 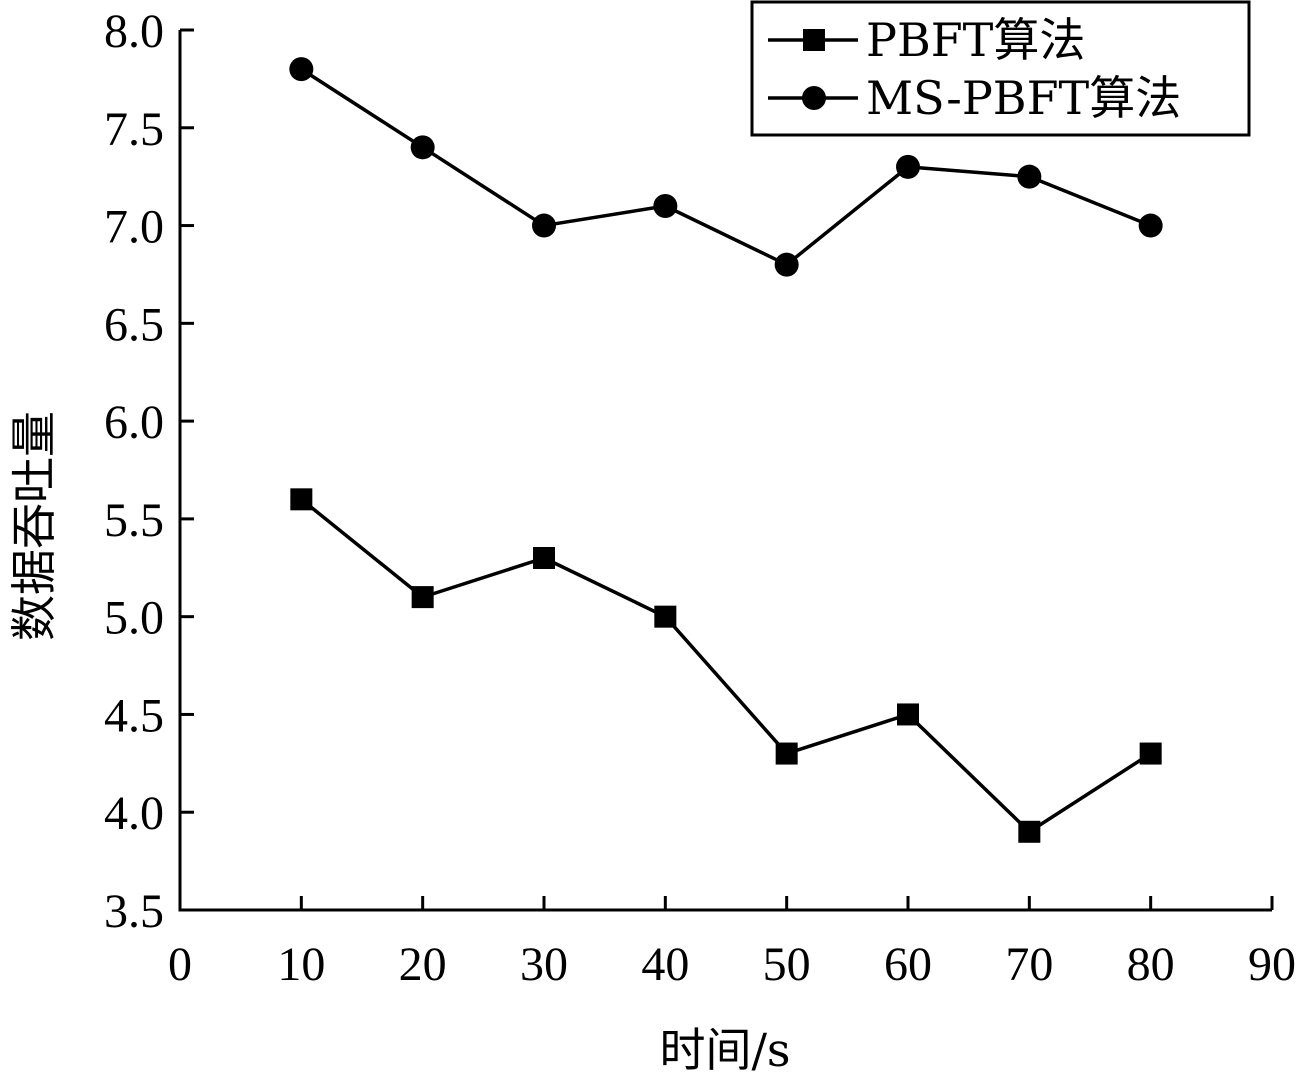 I want to click on legend-box, so click(x=1000, y=68).